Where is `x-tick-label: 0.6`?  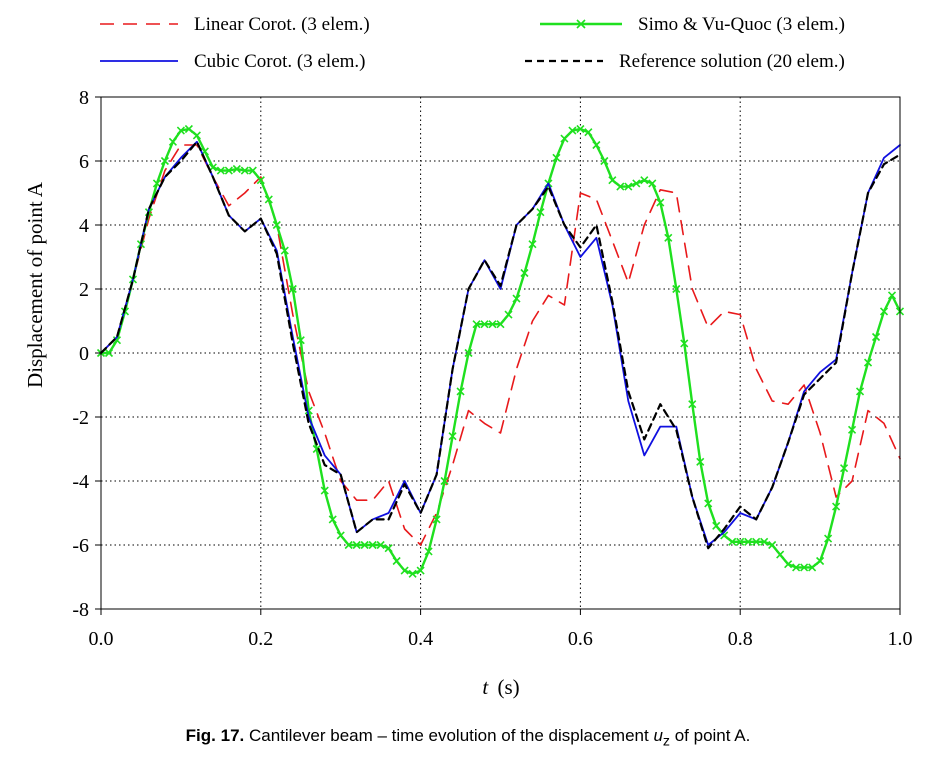 x-tick-label: 0.6 is located at coordinates (580, 639).